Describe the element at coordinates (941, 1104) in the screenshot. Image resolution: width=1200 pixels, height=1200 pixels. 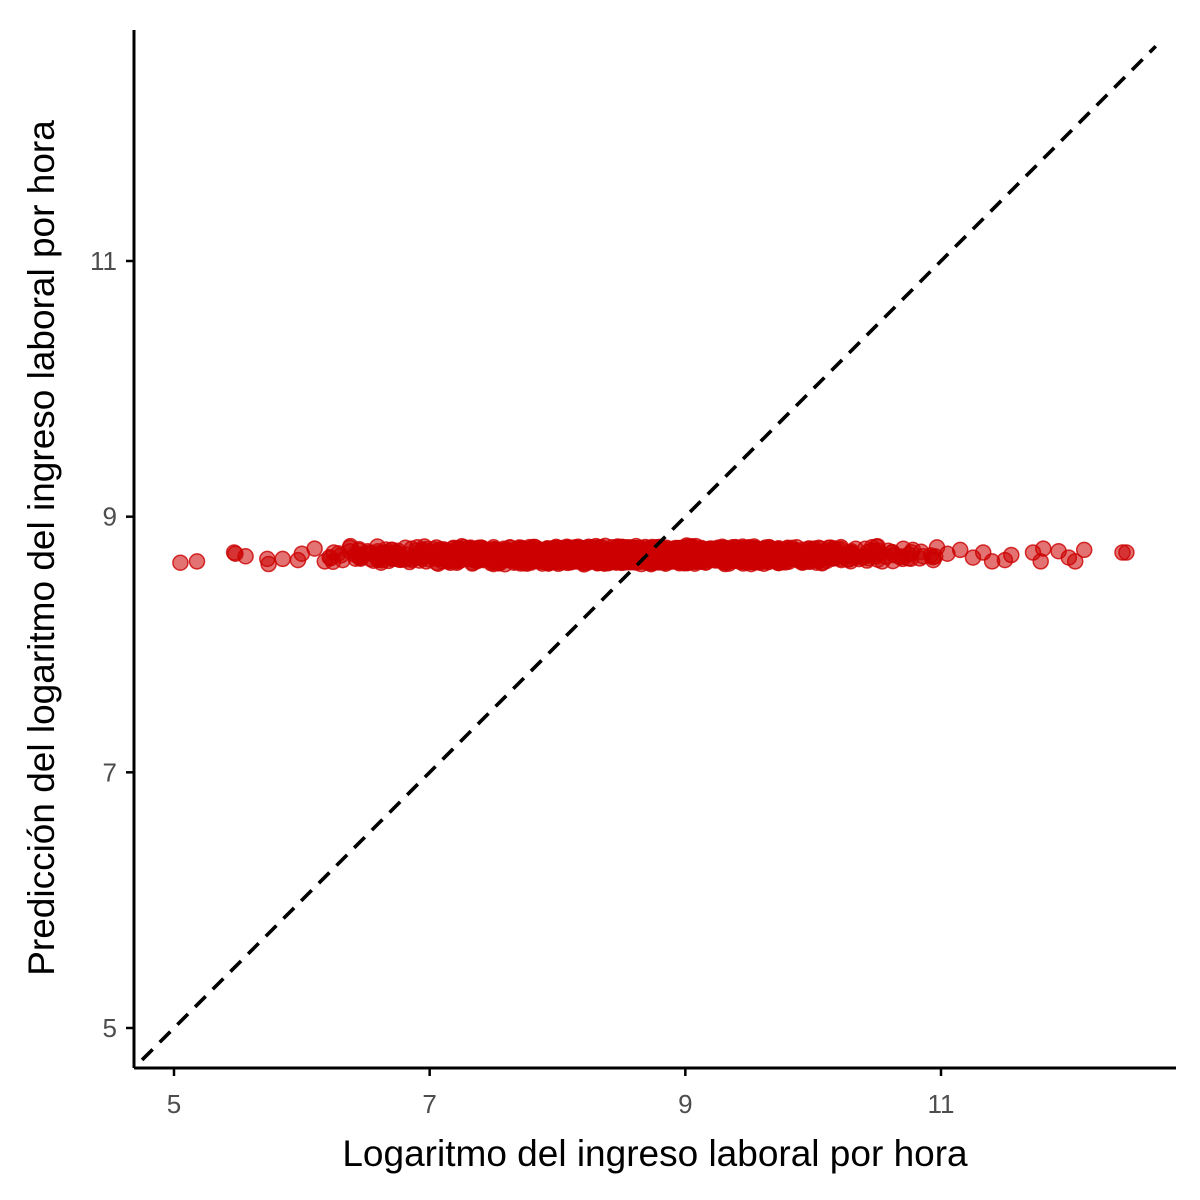
I see `x-tick-label: 11` at that location.